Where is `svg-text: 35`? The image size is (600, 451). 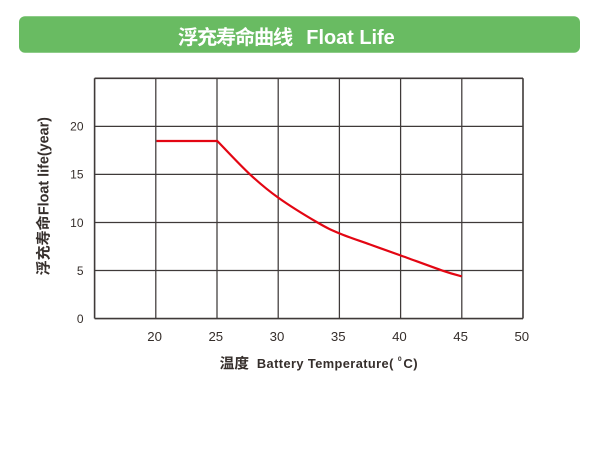 svg-text: 35 is located at coordinates (338, 336).